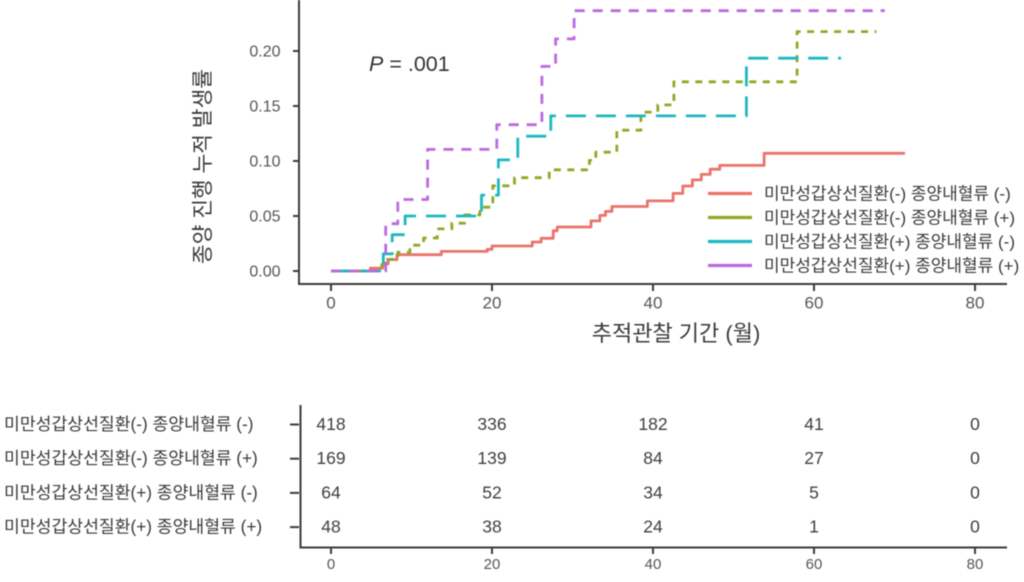 This screenshot has width=1024, height=582. Describe the element at coordinates (653, 527) in the screenshot. I see `svg-text: 24` at that location.